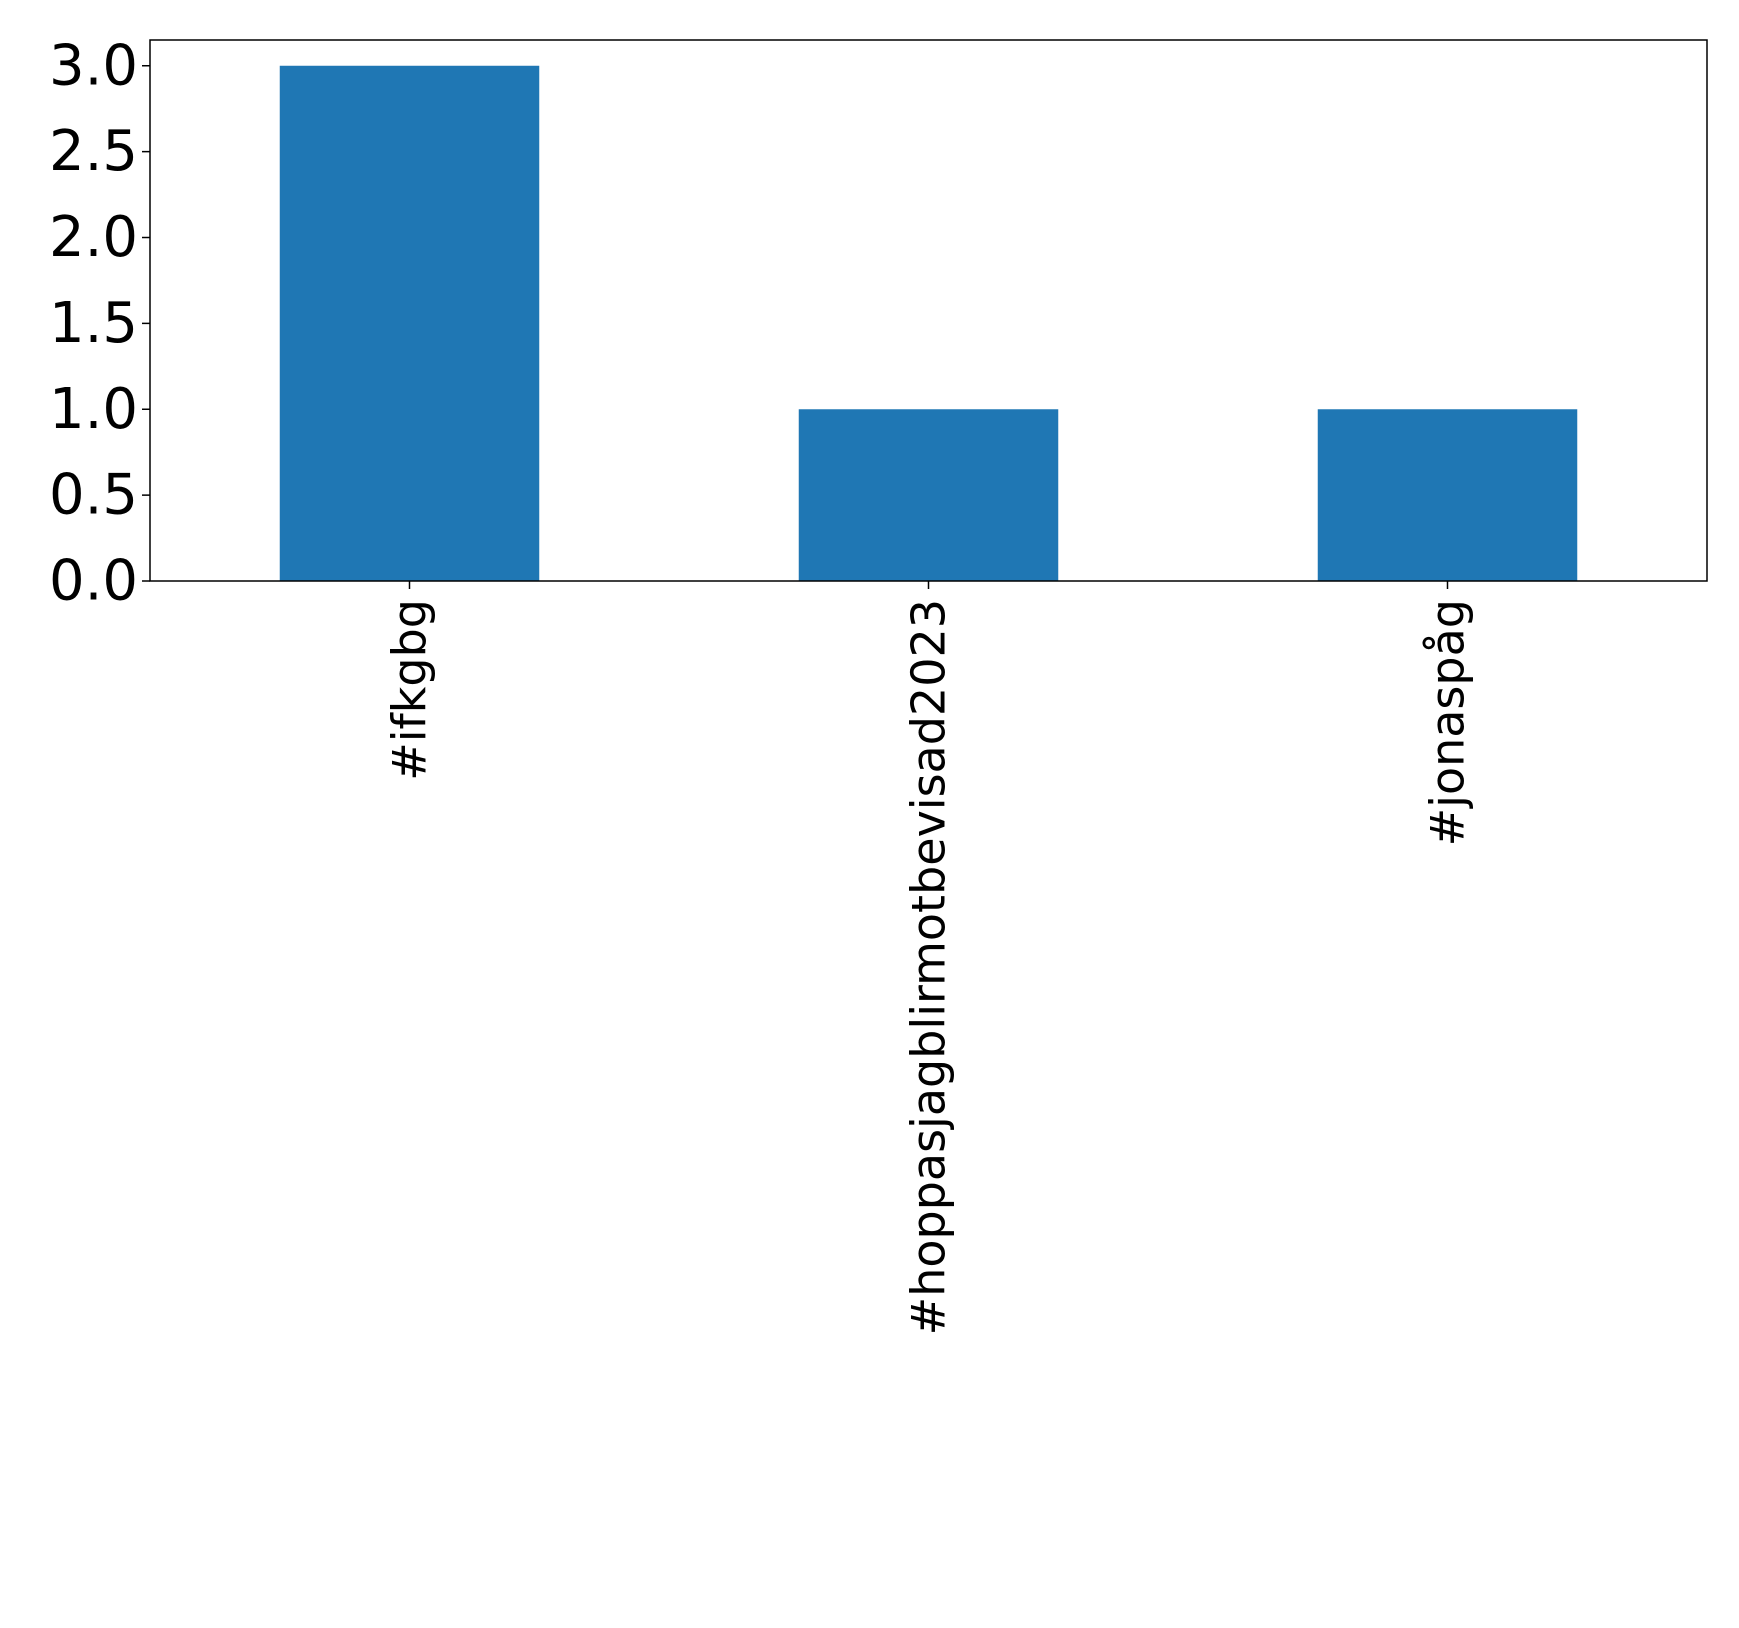 This screenshot has height=1628, width=1739. What do you see at coordinates (929, 967) in the screenshot?
I see `x-tick-label-1: #hoppasjagblirmotbevisad2023` at bounding box center [929, 967].